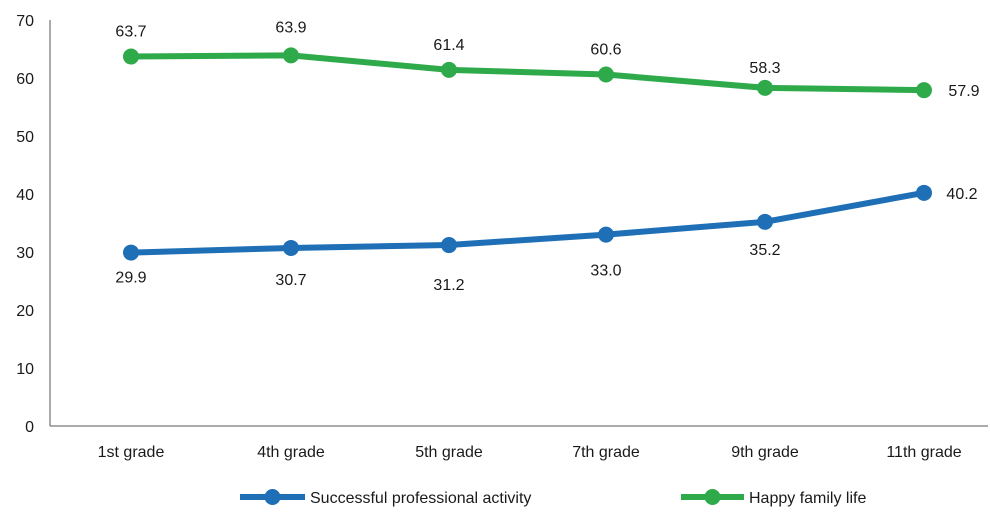 This screenshot has height=513, width=990. What do you see at coordinates (420, 498) in the screenshot?
I see `legend-label: Successful professional activity` at bounding box center [420, 498].